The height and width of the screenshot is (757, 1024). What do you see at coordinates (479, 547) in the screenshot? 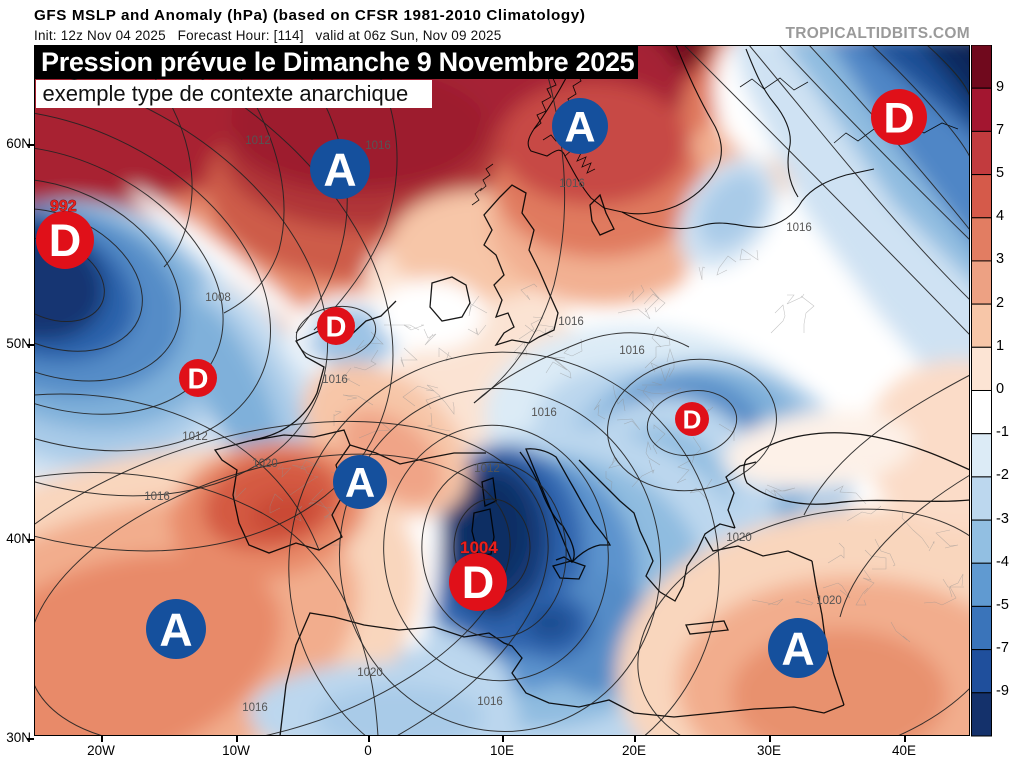
I see `svg-text: 1004` at bounding box center [479, 547].